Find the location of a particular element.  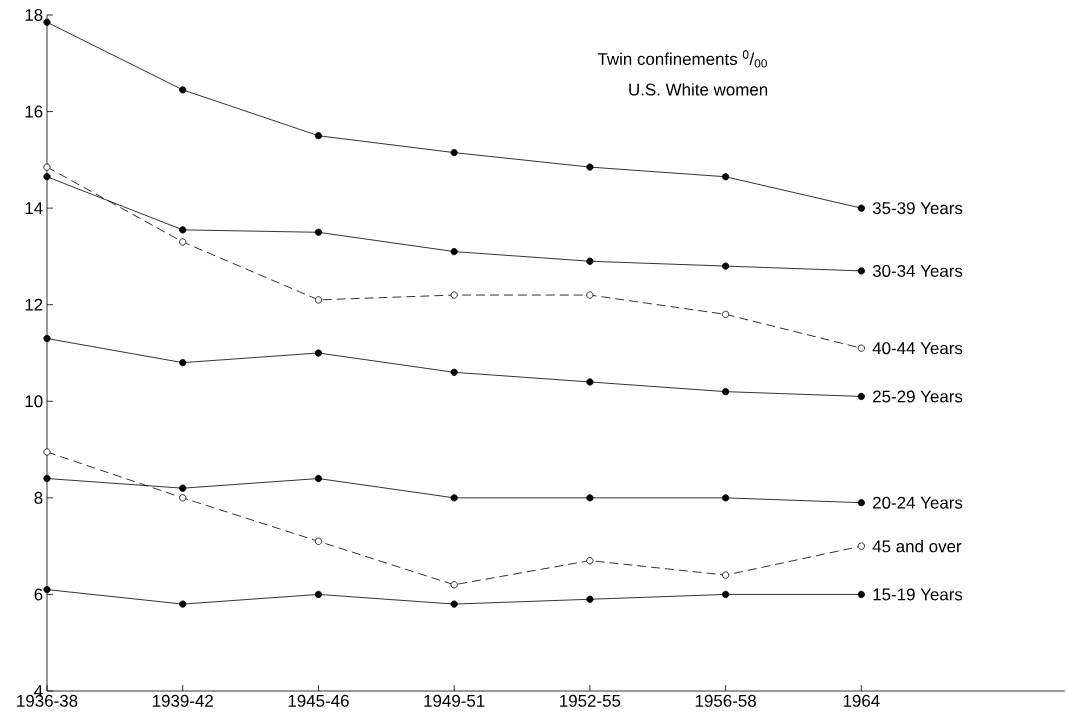

series-label: 15-19 Years is located at coordinates (918, 594).